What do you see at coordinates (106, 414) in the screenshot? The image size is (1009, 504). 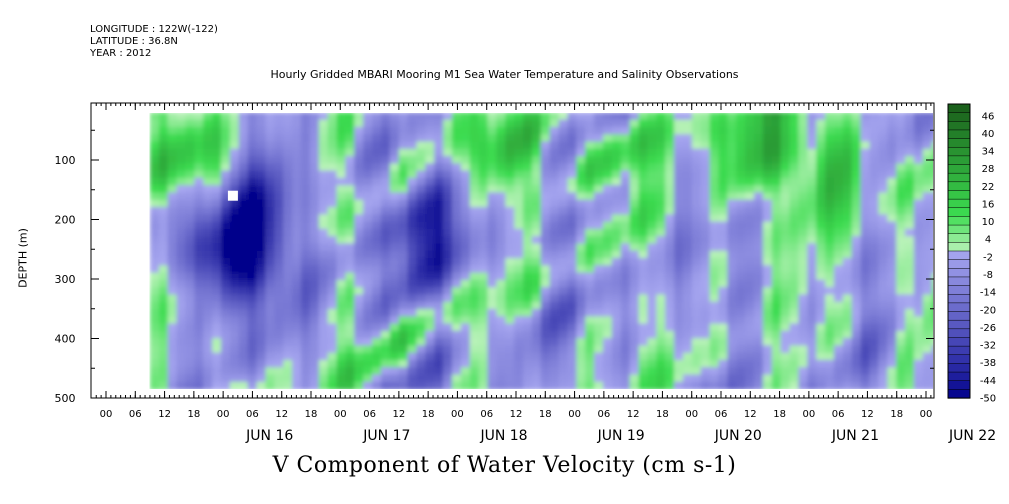 I see `x-tick-label: 00` at bounding box center [106, 414].